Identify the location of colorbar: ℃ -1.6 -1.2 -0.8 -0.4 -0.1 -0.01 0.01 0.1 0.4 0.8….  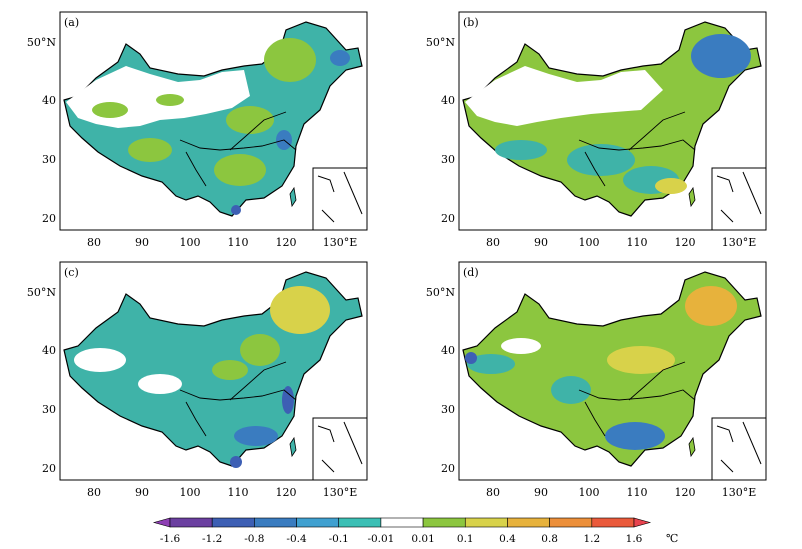
(417, 532).